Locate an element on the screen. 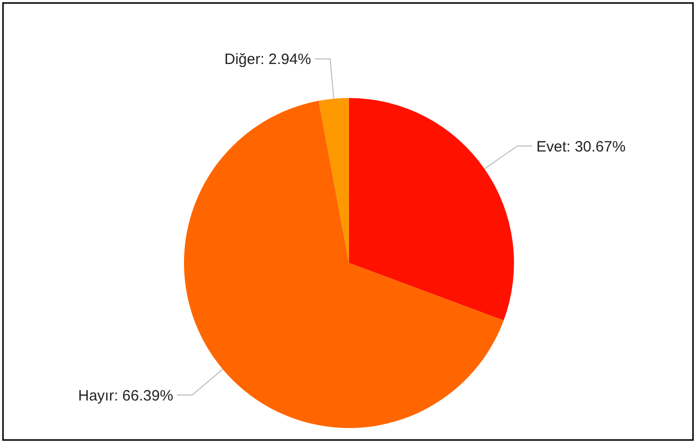 This screenshot has height=443, width=696. slice-label: Hayır: 66.39% is located at coordinates (126, 395).